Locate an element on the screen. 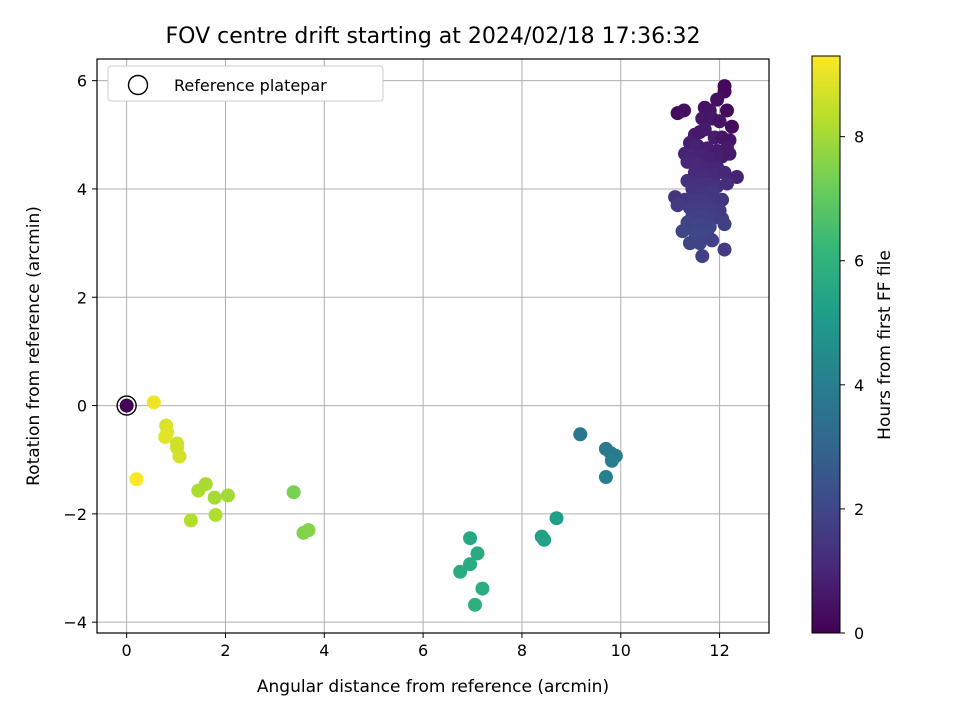  colorbar-ticks: 0 2 4 6 8 is located at coordinates (852, 385).